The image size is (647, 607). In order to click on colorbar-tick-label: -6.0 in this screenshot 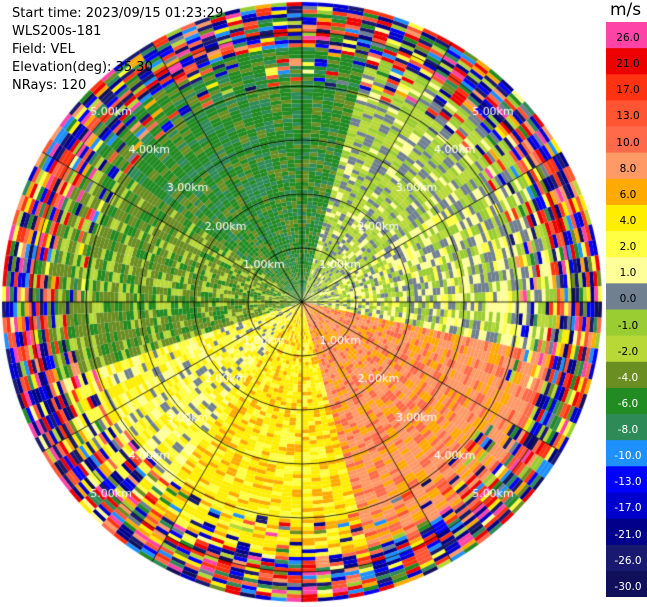, I will do `click(628, 403)`.